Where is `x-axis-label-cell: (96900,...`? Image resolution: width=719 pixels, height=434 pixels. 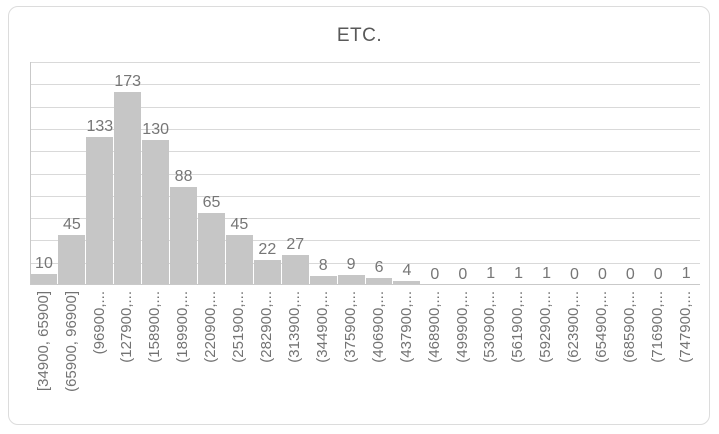
x-axis-label-cell: (96900,... is located at coordinates (100, 358).